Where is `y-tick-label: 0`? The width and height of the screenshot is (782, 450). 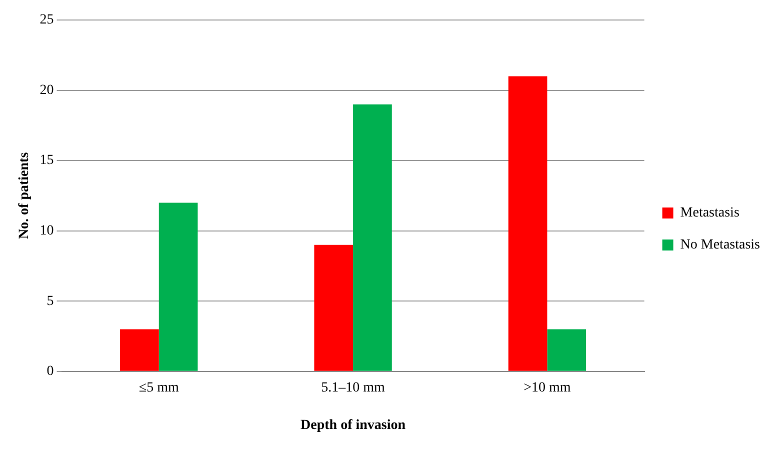 y-tick-label: 0 is located at coordinates (50, 372).